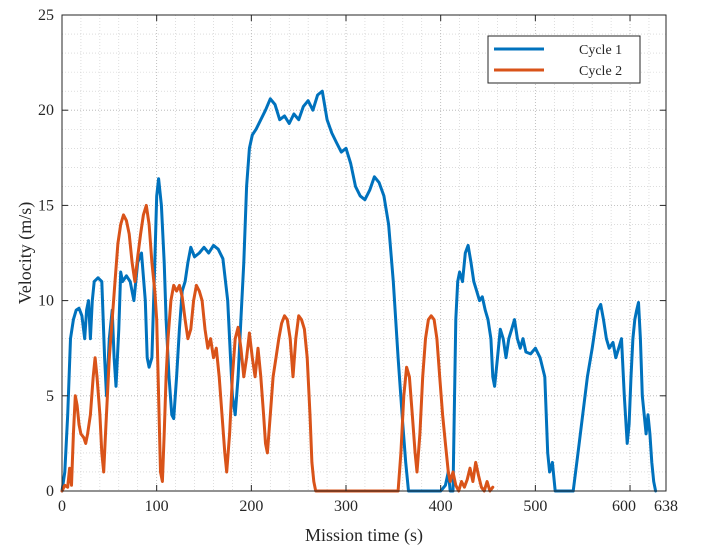 Image resolution: width=709 pixels, height=548 pixels. Describe the element at coordinates (600, 71) in the screenshot. I see `legend-label-2: Cycle 2` at that location.